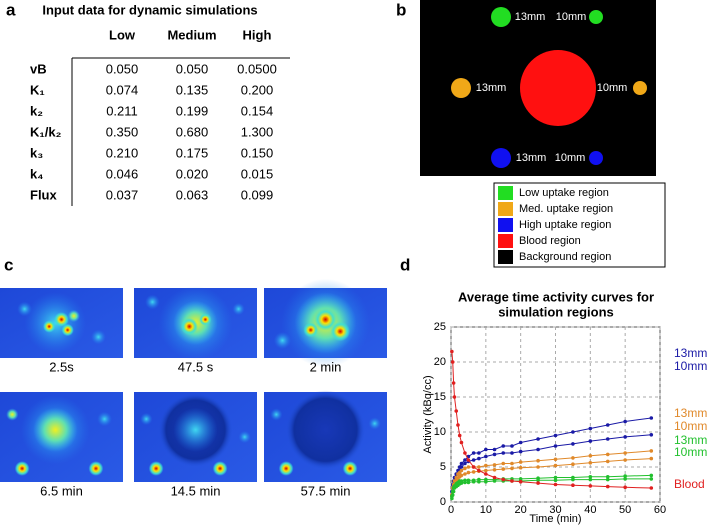  I want to click on y-tick-label: 0, so click(443, 502).